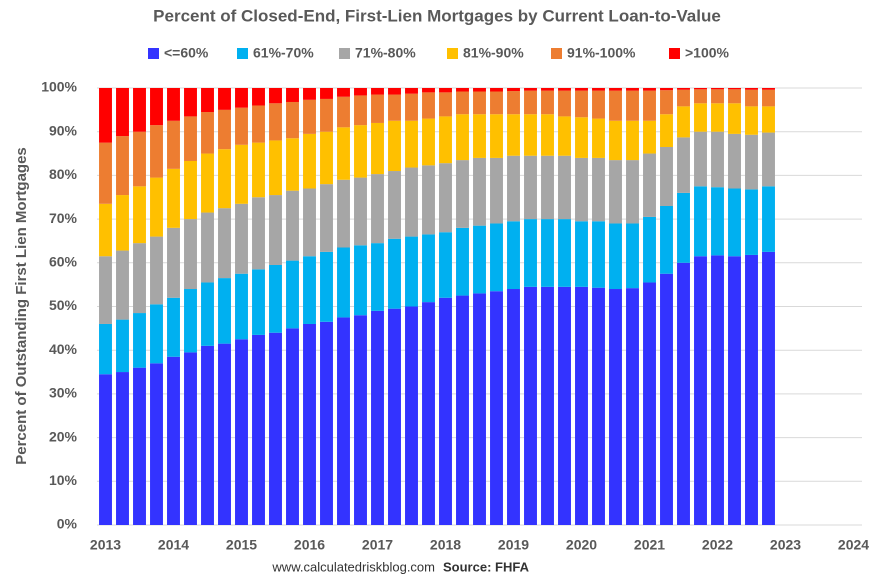 The width and height of the screenshot is (874, 584). I want to click on x-tick-label: 2023, so click(785, 545).